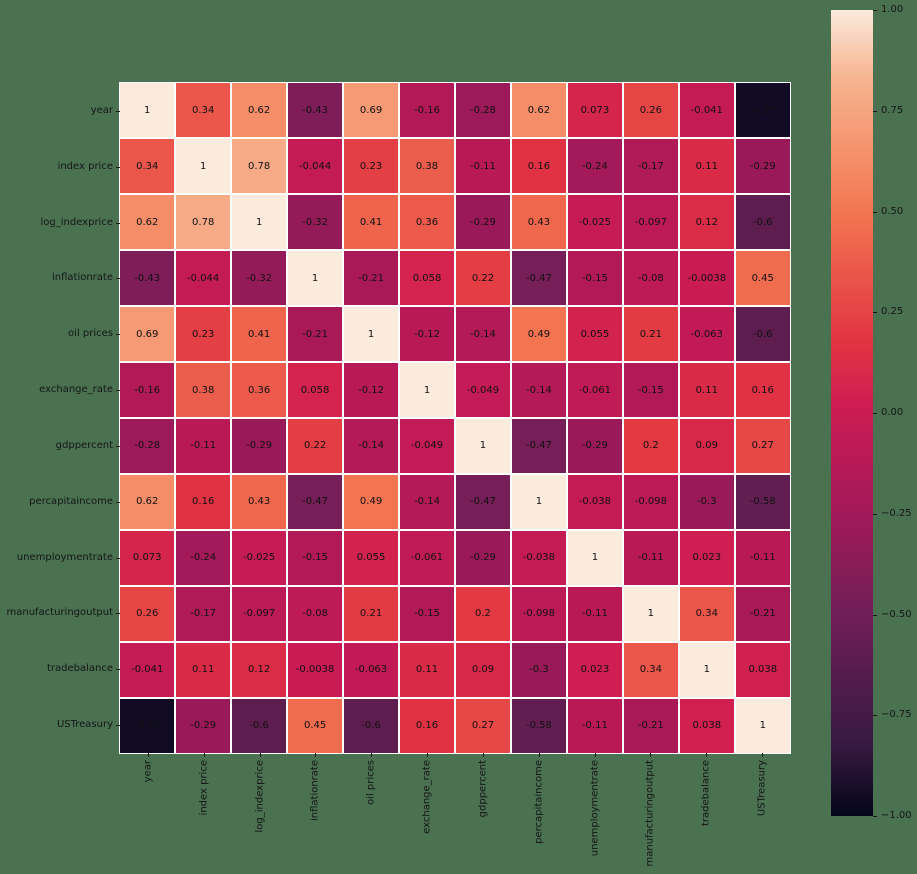 The height and width of the screenshot is (874, 917). What do you see at coordinates (595, 166) in the screenshot?
I see `heatmap-cell-index price-x-unemploymentrate: -0.24` at bounding box center [595, 166].